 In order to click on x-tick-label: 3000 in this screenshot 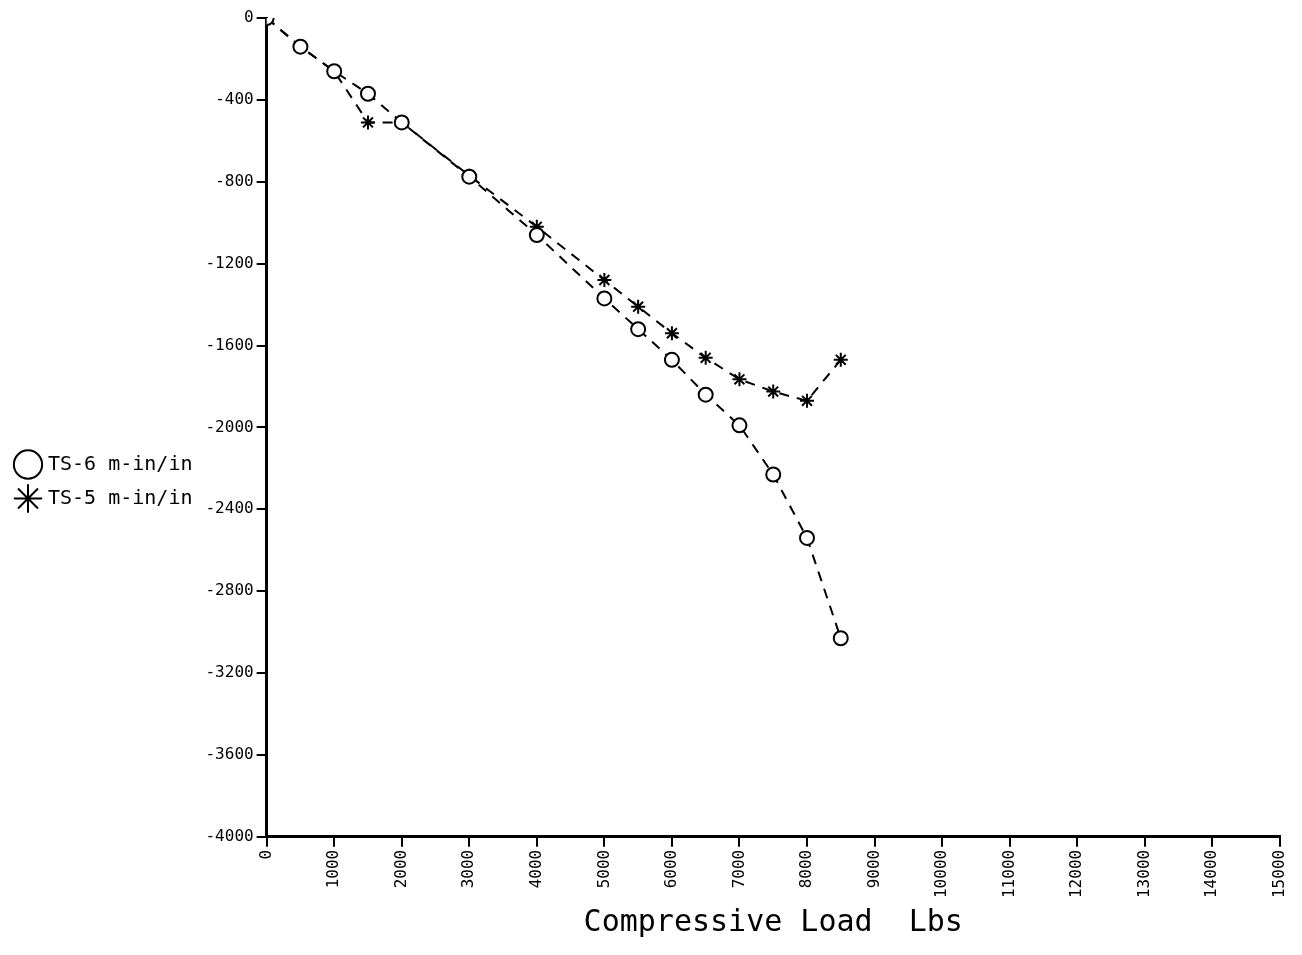, I will do `click(468, 869)`.